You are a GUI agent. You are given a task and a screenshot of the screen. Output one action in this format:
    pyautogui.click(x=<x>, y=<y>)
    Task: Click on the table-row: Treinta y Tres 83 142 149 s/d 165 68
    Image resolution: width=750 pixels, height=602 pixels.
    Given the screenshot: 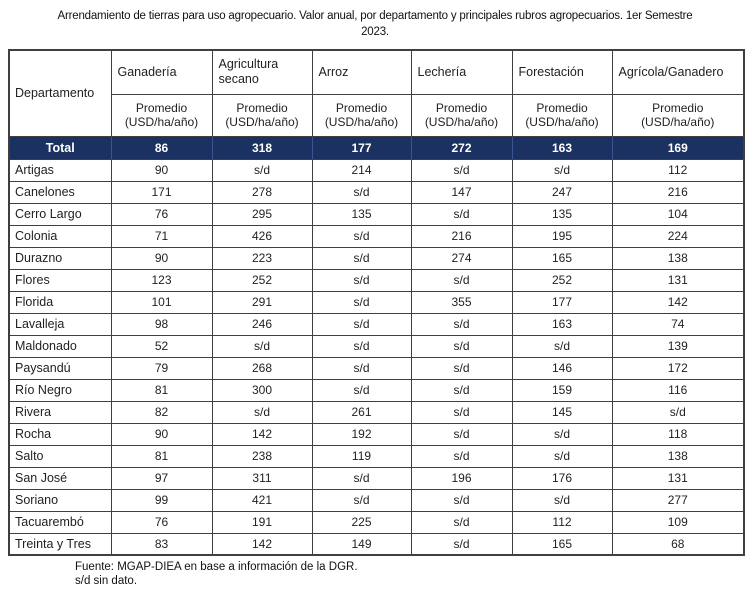 What is the action you would take?
    pyautogui.click(x=376, y=544)
    